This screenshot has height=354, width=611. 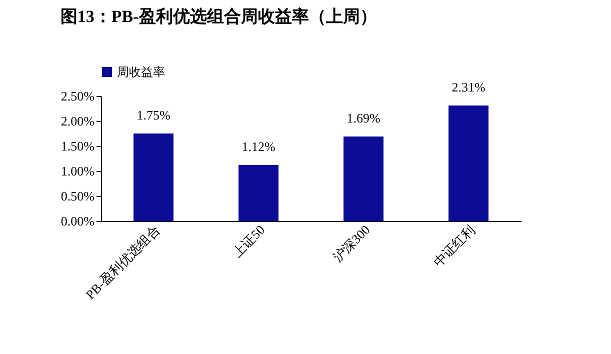 I want to click on y-tick-label: 1.00%, so click(x=77, y=171).